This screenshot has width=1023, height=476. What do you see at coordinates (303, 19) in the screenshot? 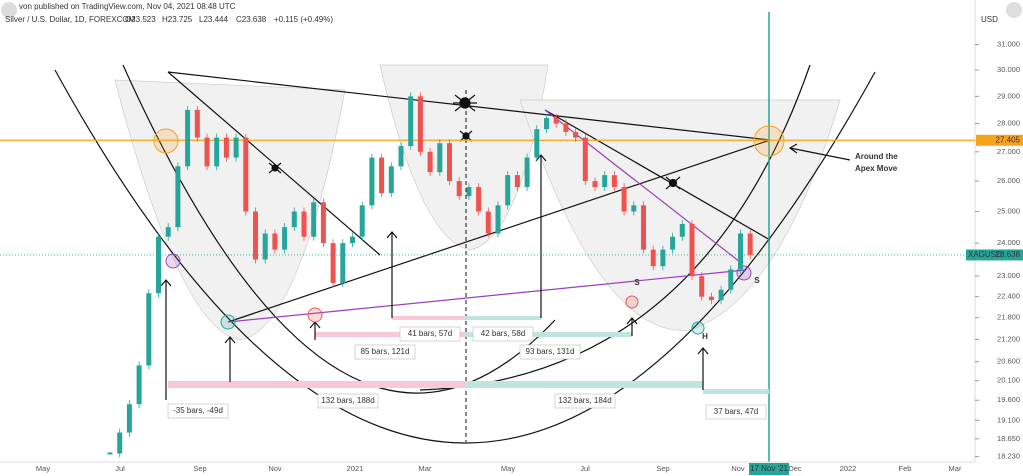
I see `ohlc-value: +0.115 (+0.49%)` at bounding box center [303, 19].